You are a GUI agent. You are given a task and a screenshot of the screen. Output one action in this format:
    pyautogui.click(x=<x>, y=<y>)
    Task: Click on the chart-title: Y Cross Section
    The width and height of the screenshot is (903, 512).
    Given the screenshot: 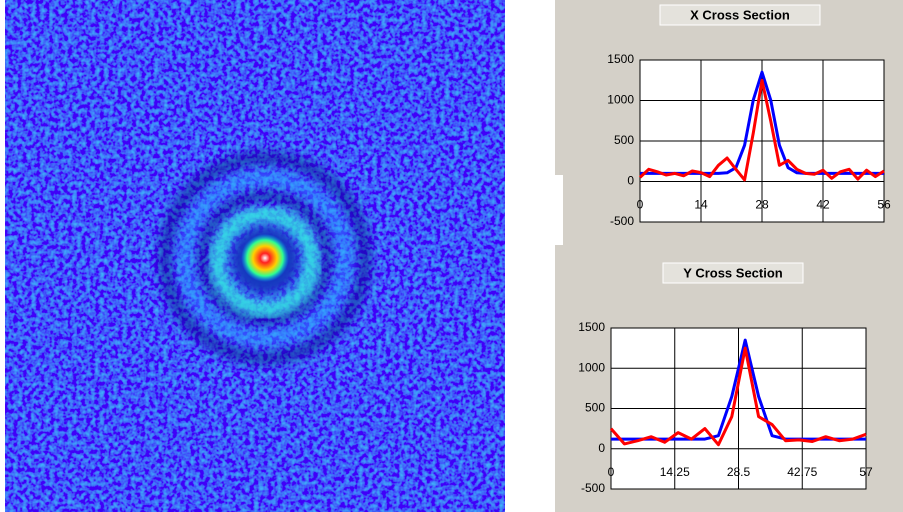 What is the action you would take?
    pyautogui.click(x=733, y=272)
    